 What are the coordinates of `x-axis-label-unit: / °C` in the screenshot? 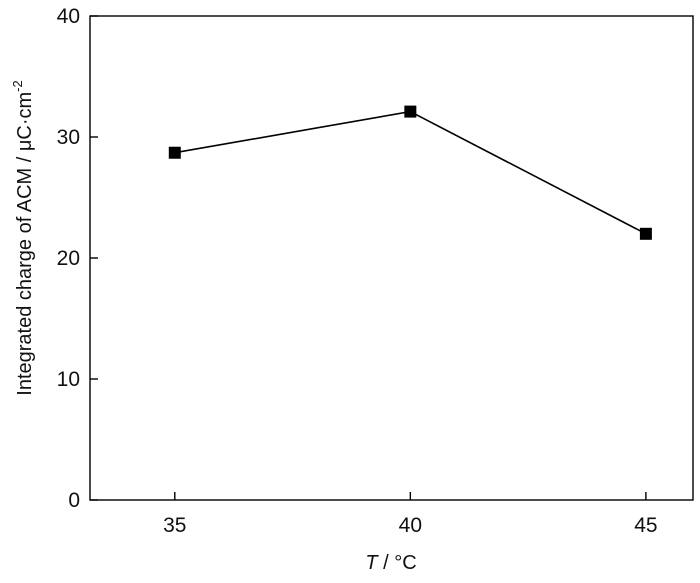 It's located at (397, 563).